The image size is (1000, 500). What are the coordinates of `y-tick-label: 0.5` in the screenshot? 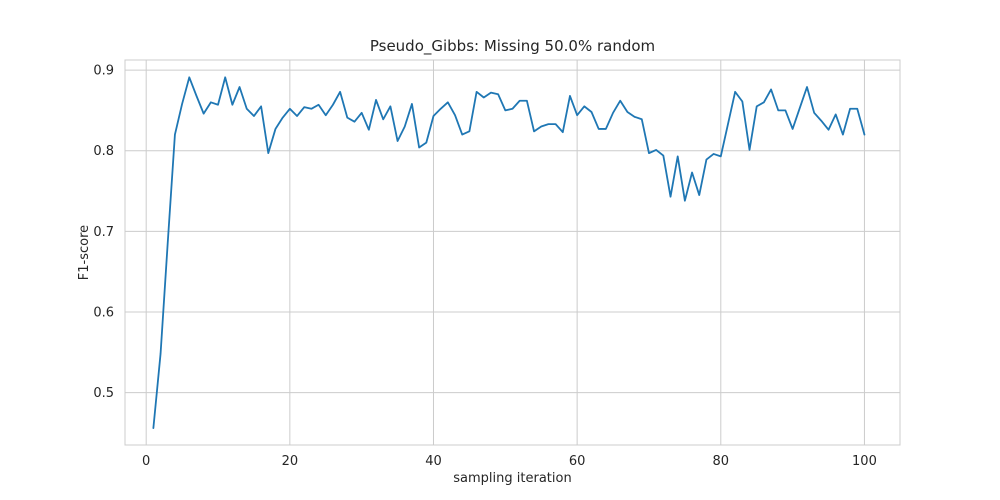 It's located at (103, 393).